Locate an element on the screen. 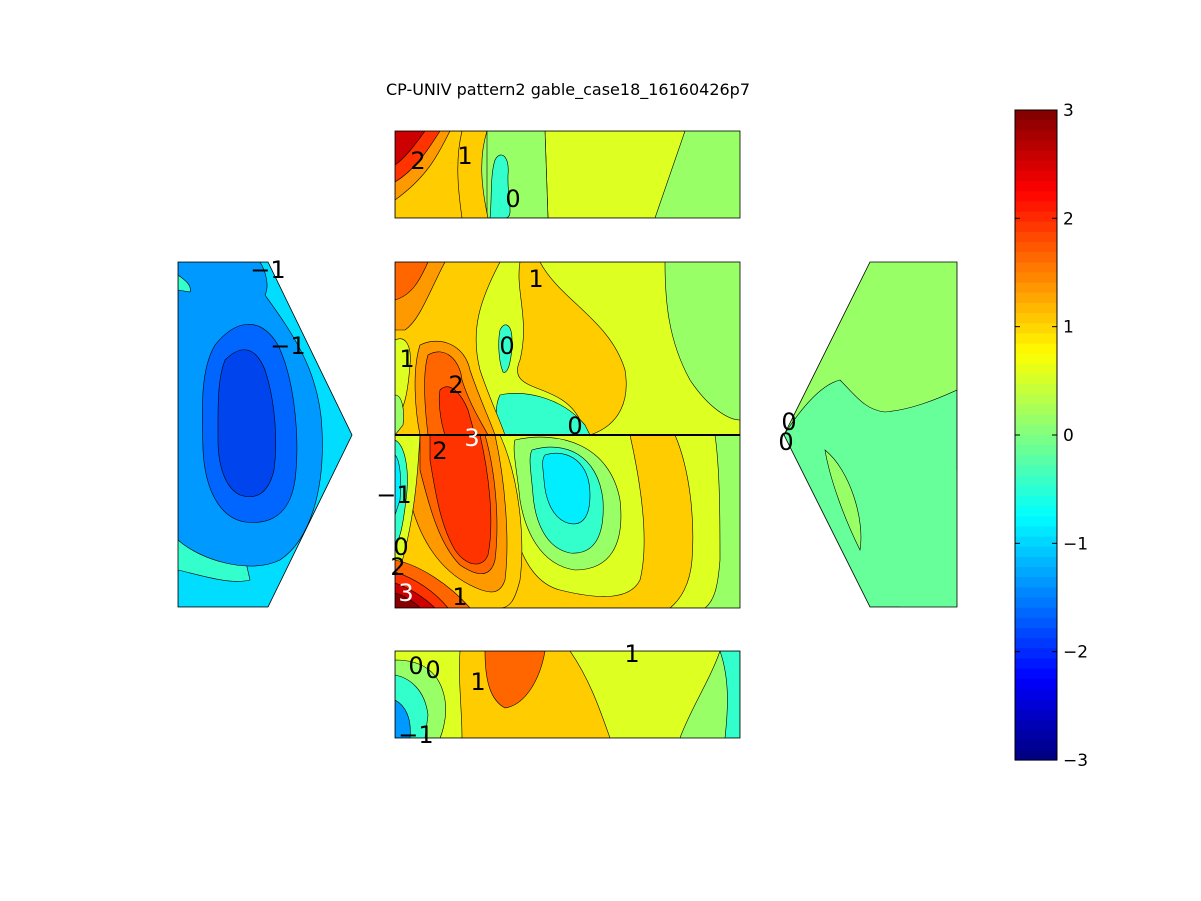  panel-top-roof is located at coordinates (567, 174).